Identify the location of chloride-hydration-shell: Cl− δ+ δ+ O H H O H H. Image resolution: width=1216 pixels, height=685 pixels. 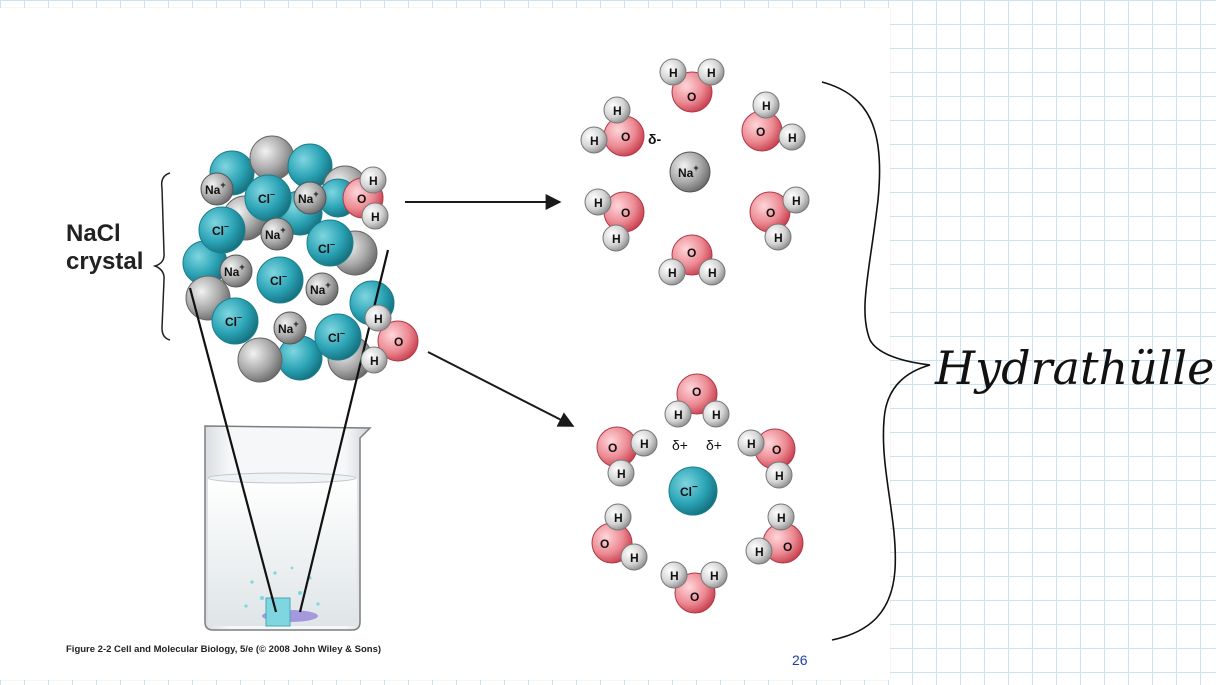
(697, 493).